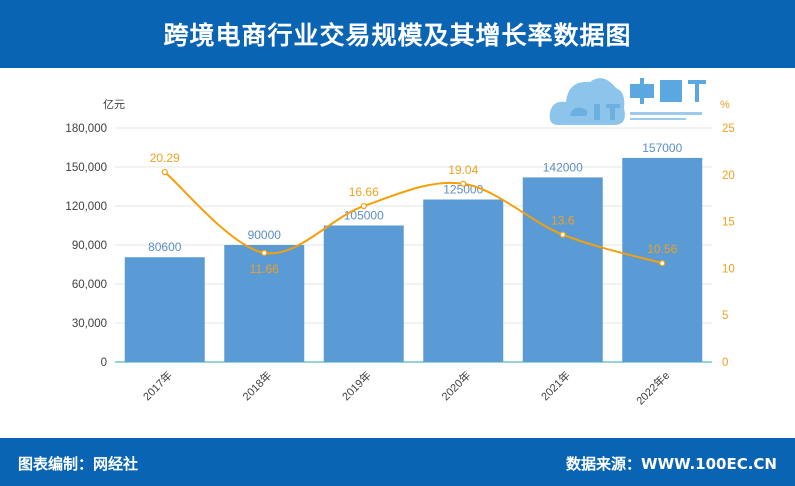  Describe the element at coordinates (728, 129) in the screenshot. I see `y-right-tick: 25` at that location.